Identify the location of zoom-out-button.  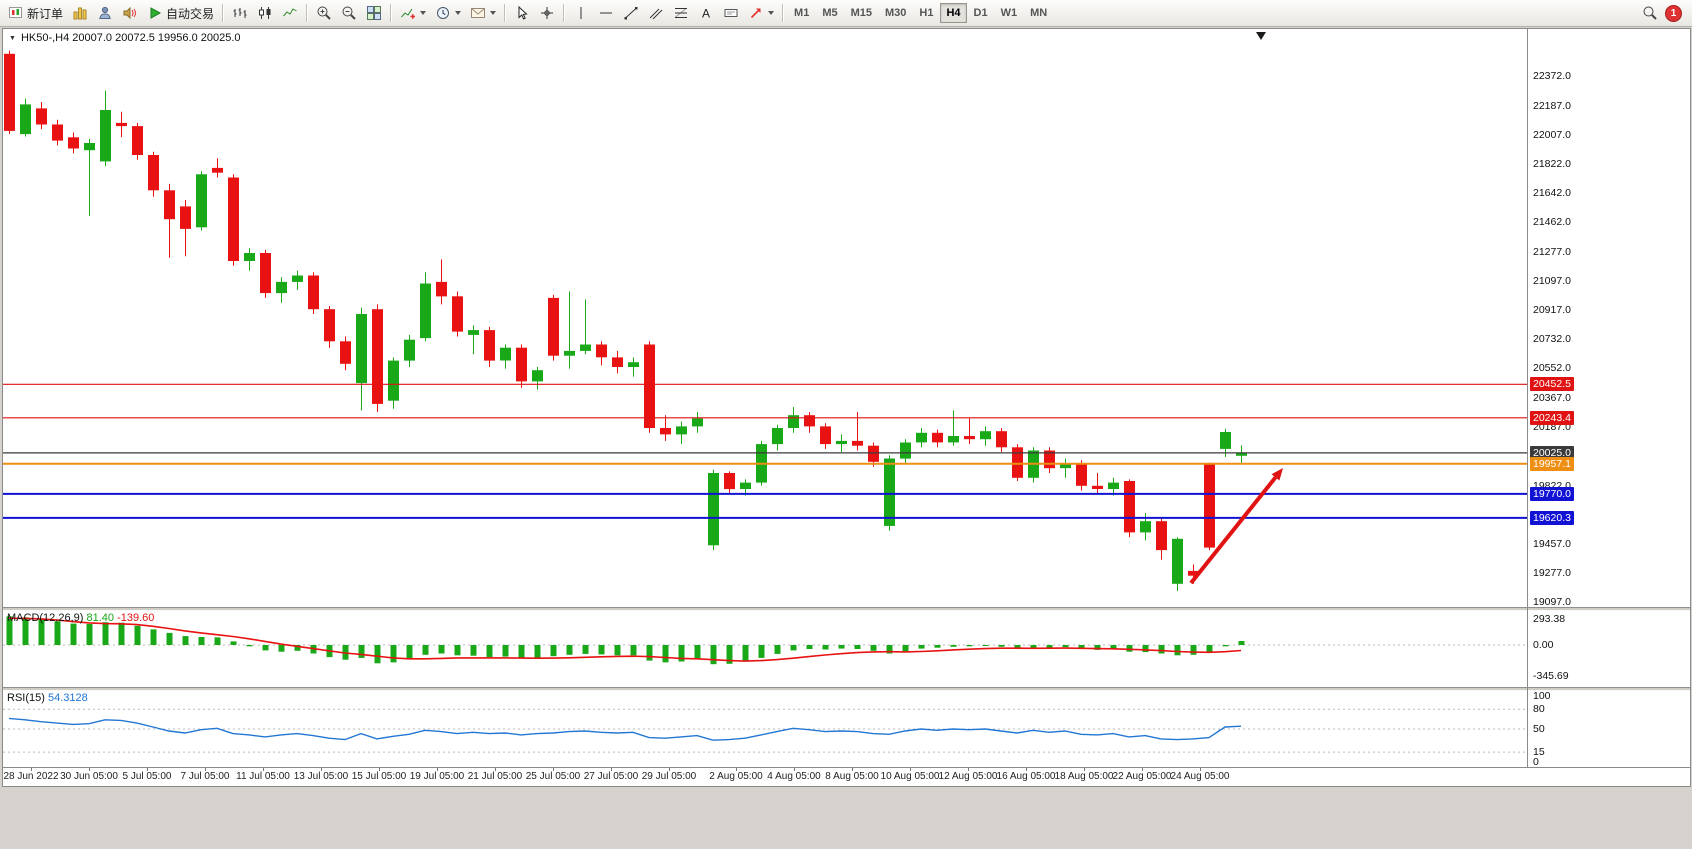
(349, 13).